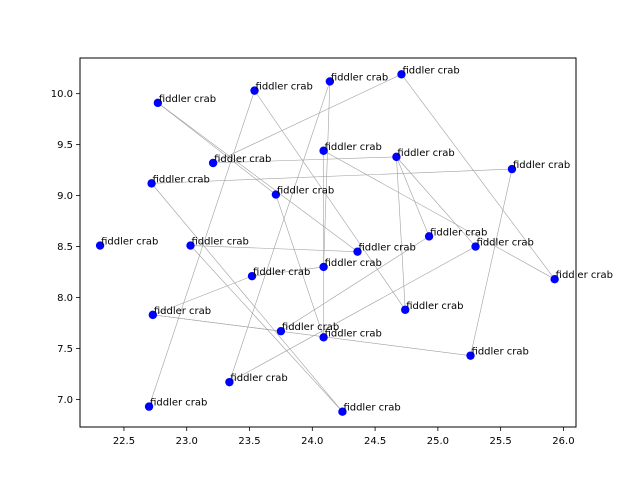 The height and width of the screenshot is (480, 640). What do you see at coordinates (375, 441) in the screenshot?
I see `x-tick-label: 24.5` at bounding box center [375, 441].